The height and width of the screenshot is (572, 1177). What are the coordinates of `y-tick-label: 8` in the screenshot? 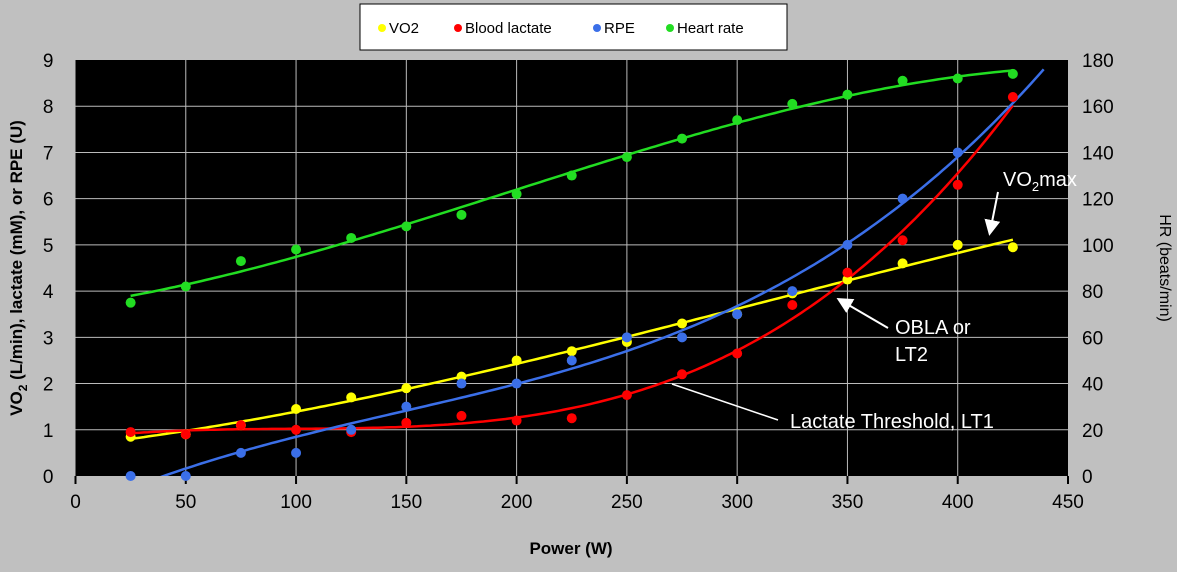 It's located at (48, 107).